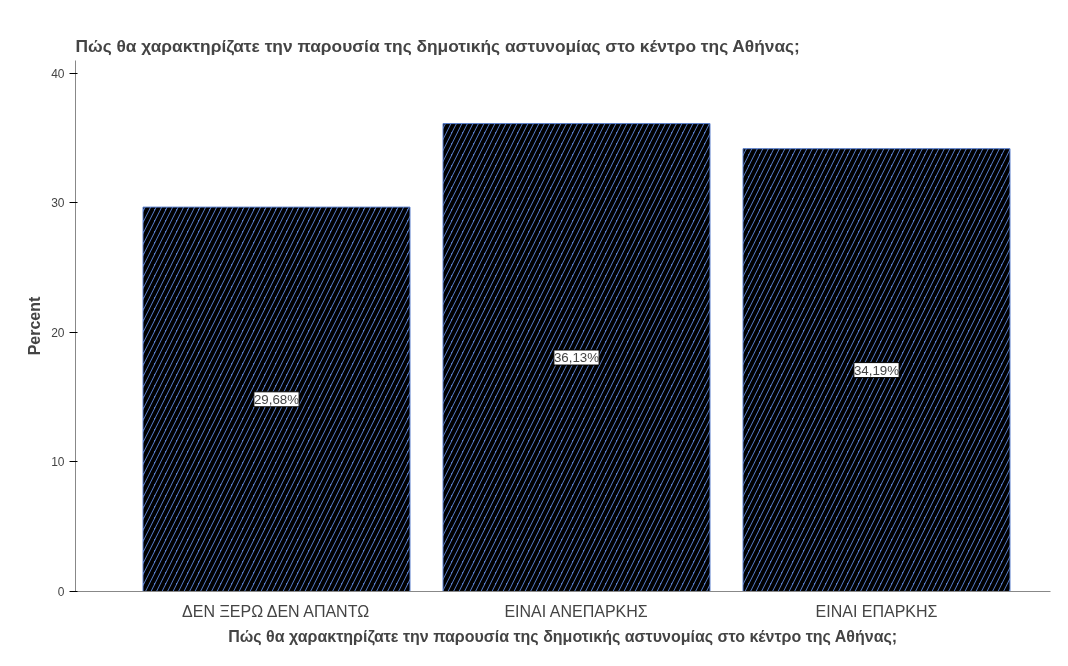  I want to click on y-axis-title: Percent, so click(35, 325).